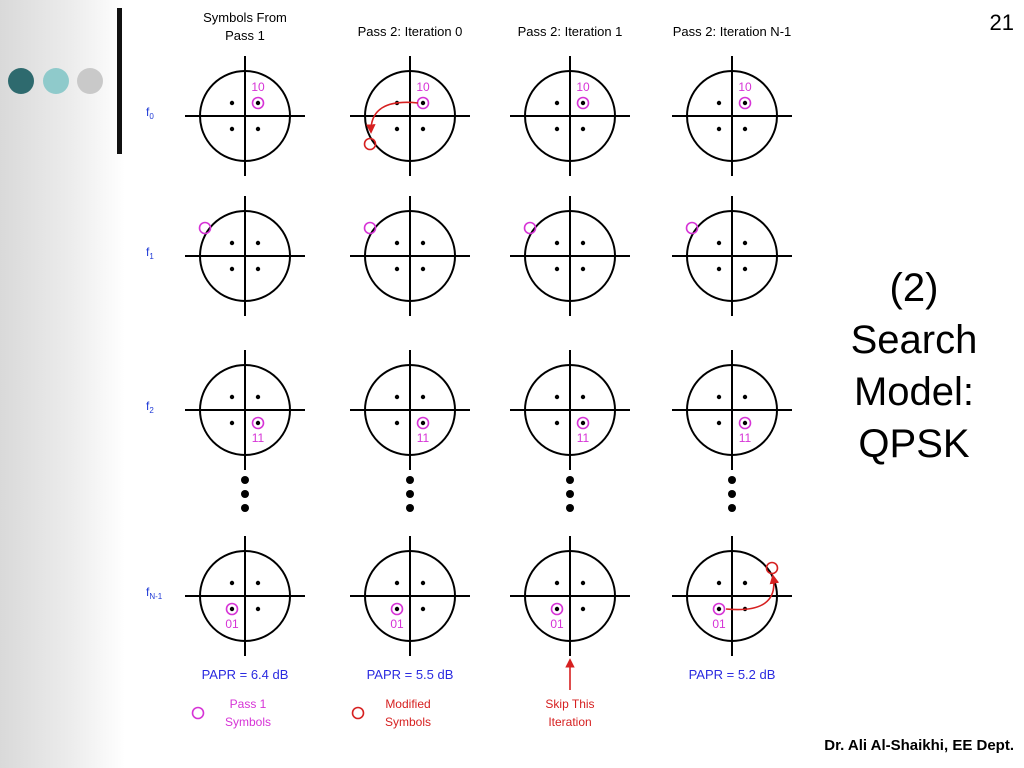 The height and width of the screenshot is (768, 1024). What do you see at coordinates (90, 81) in the screenshot?
I see `decor-dot-gray` at bounding box center [90, 81].